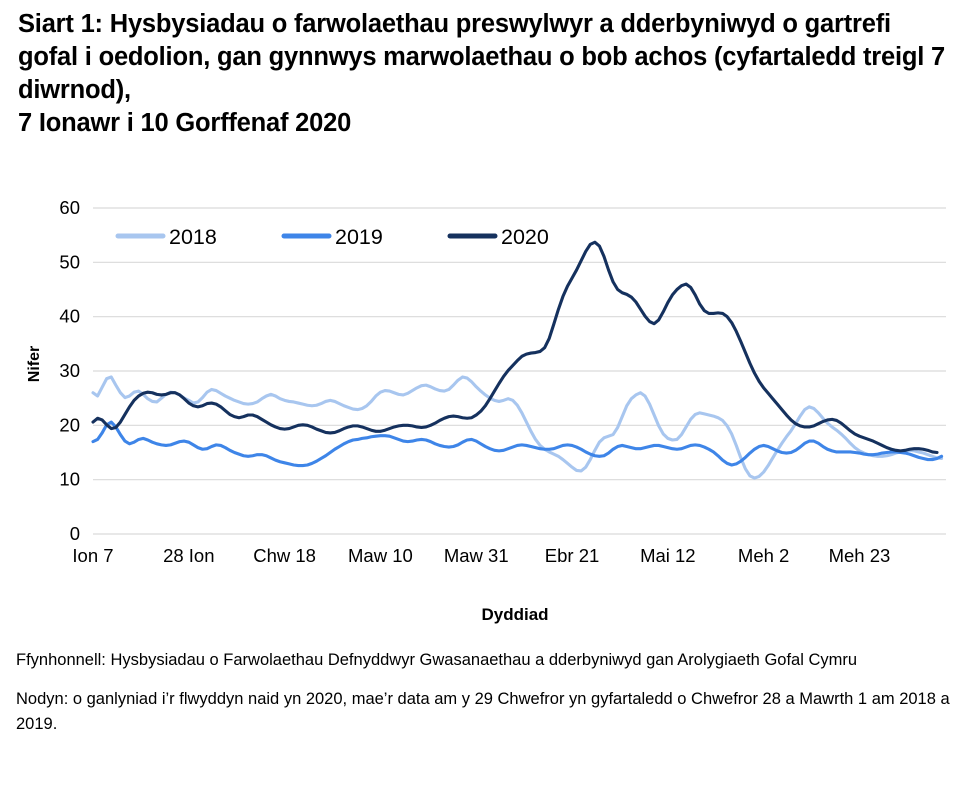  Describe the element at coordinates (380, 555) in the screenshot. I see `x-axis-tick-label: Maw 10` at that location.